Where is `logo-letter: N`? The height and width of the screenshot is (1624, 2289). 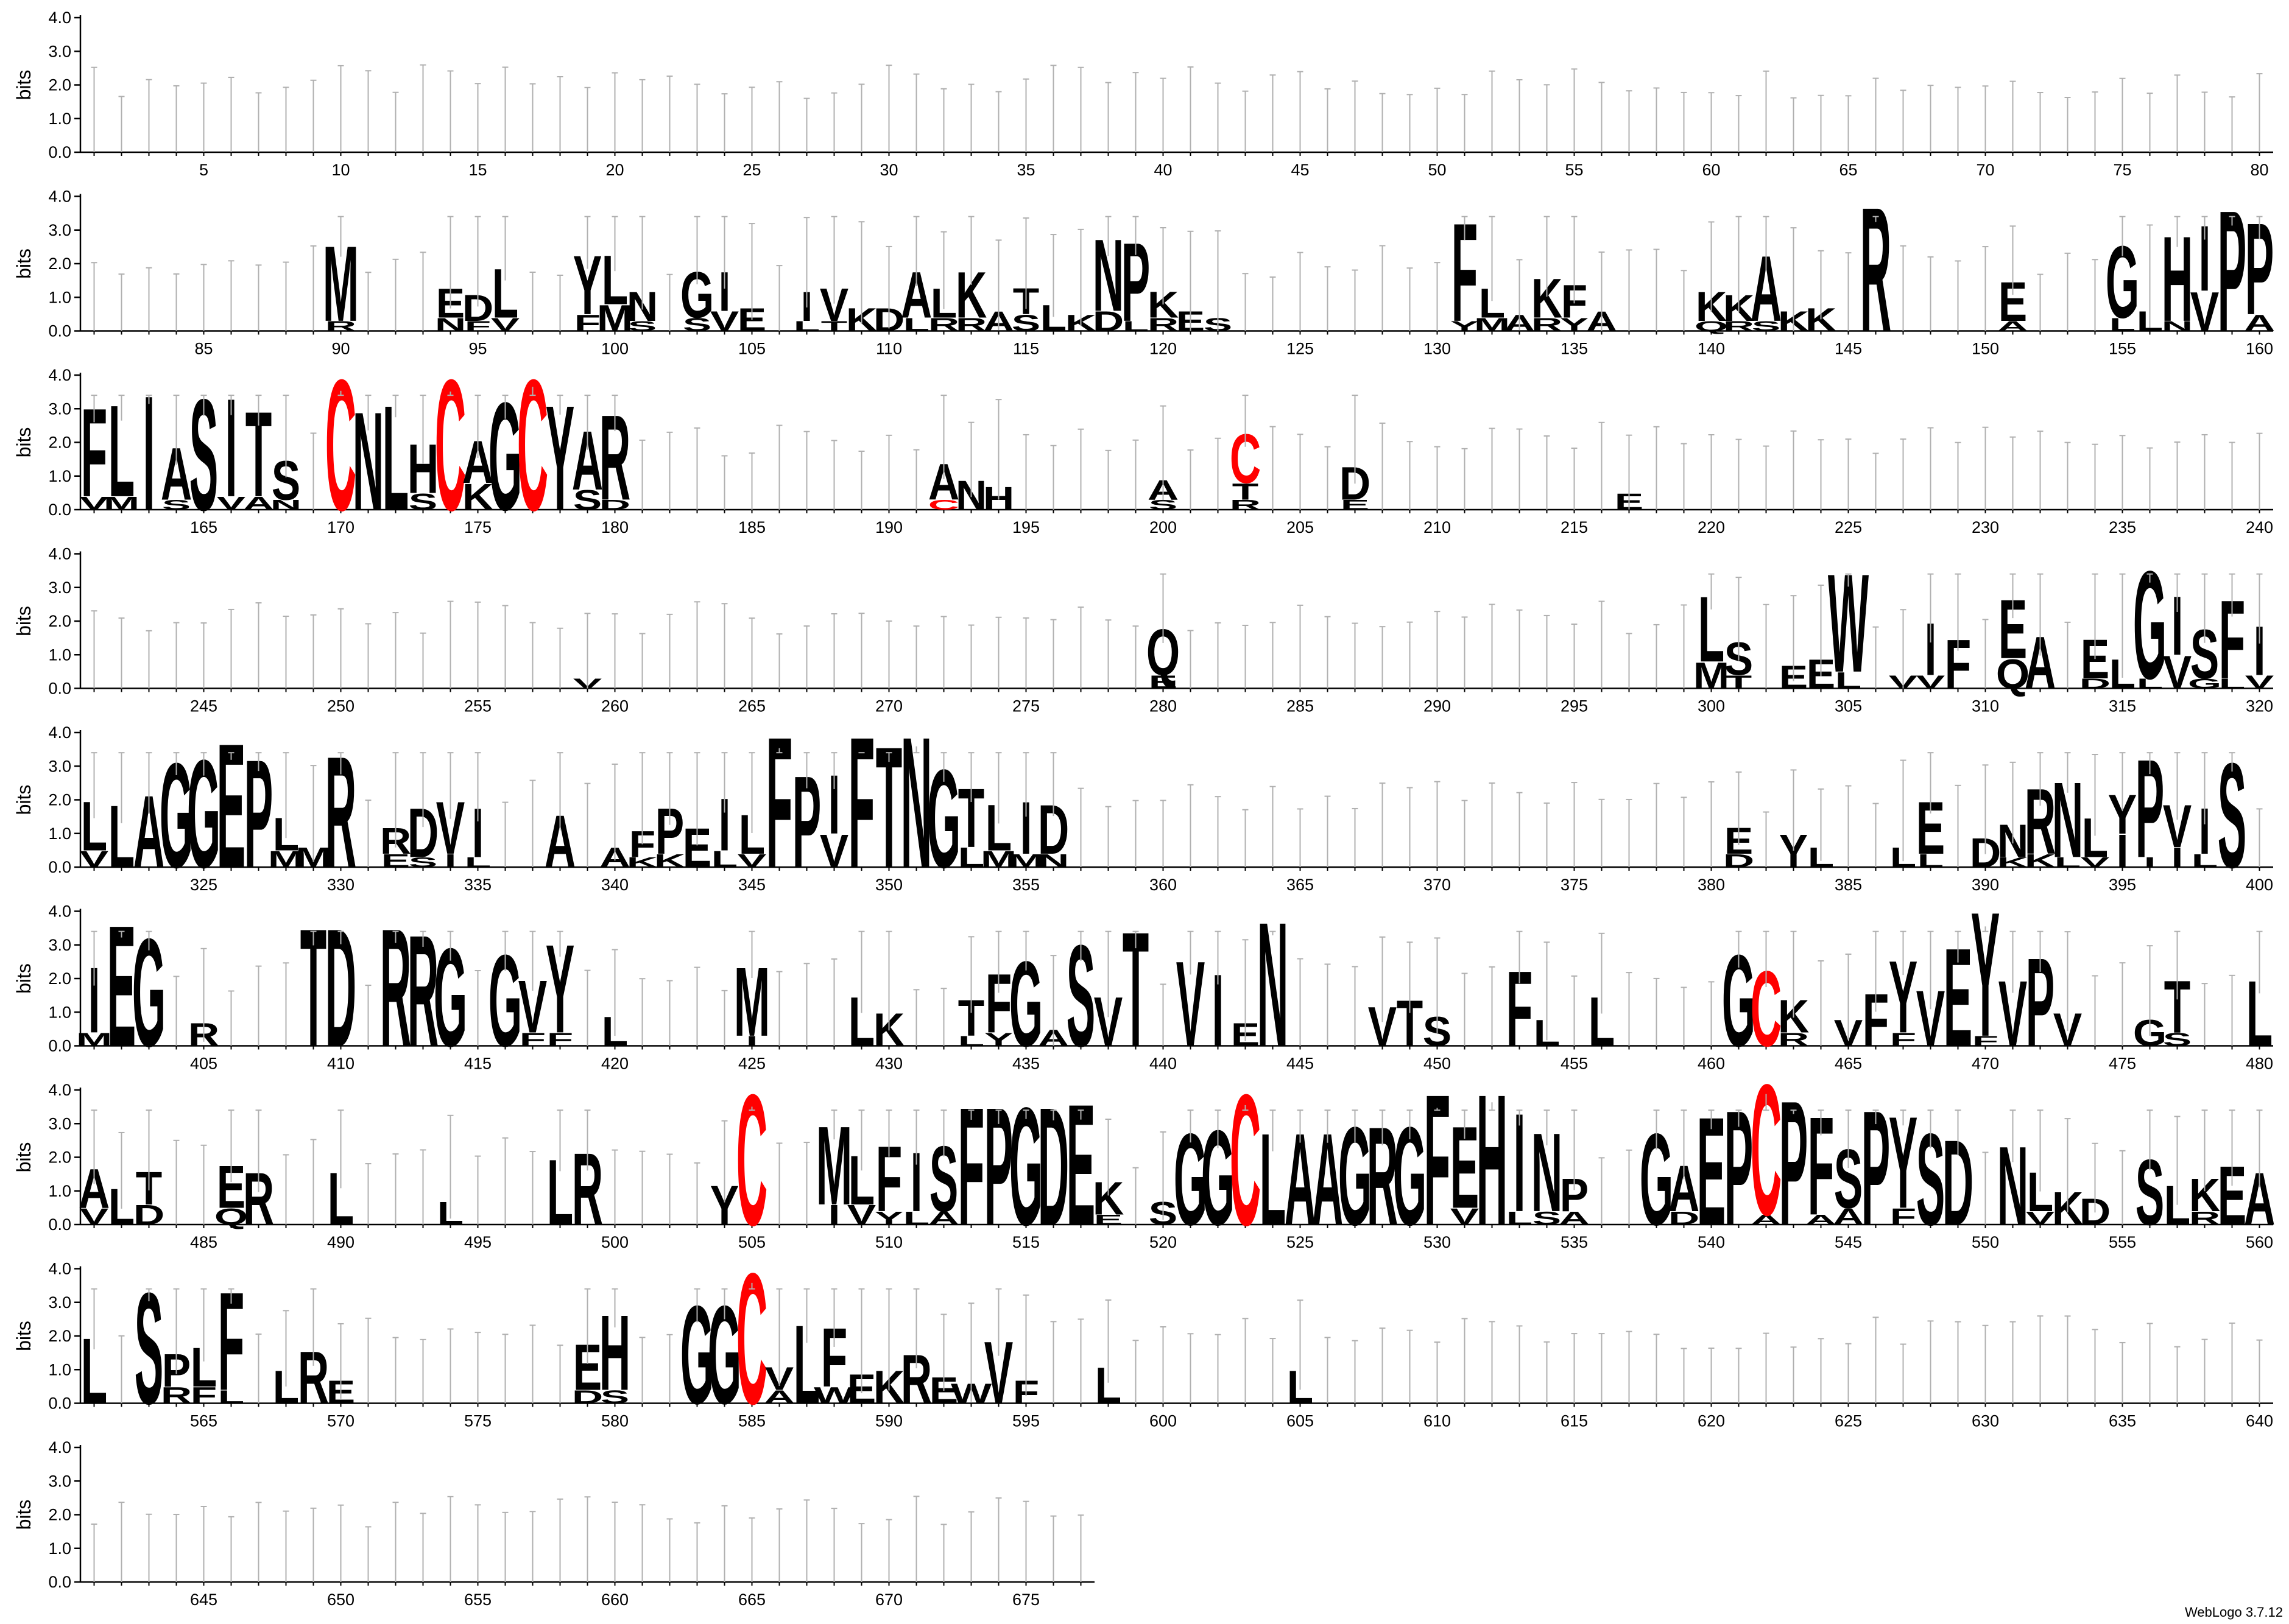
logo-letter: N is located at coordinates (286, 505).